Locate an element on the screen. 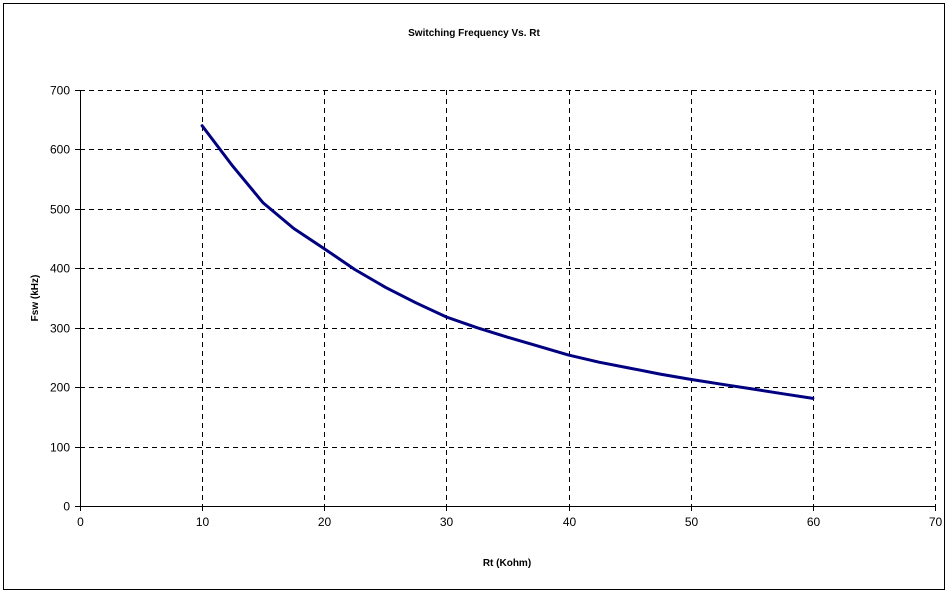 This screenshot has width=948, height=593. y-tick-label: 200 is located at coordinates (60, 388).